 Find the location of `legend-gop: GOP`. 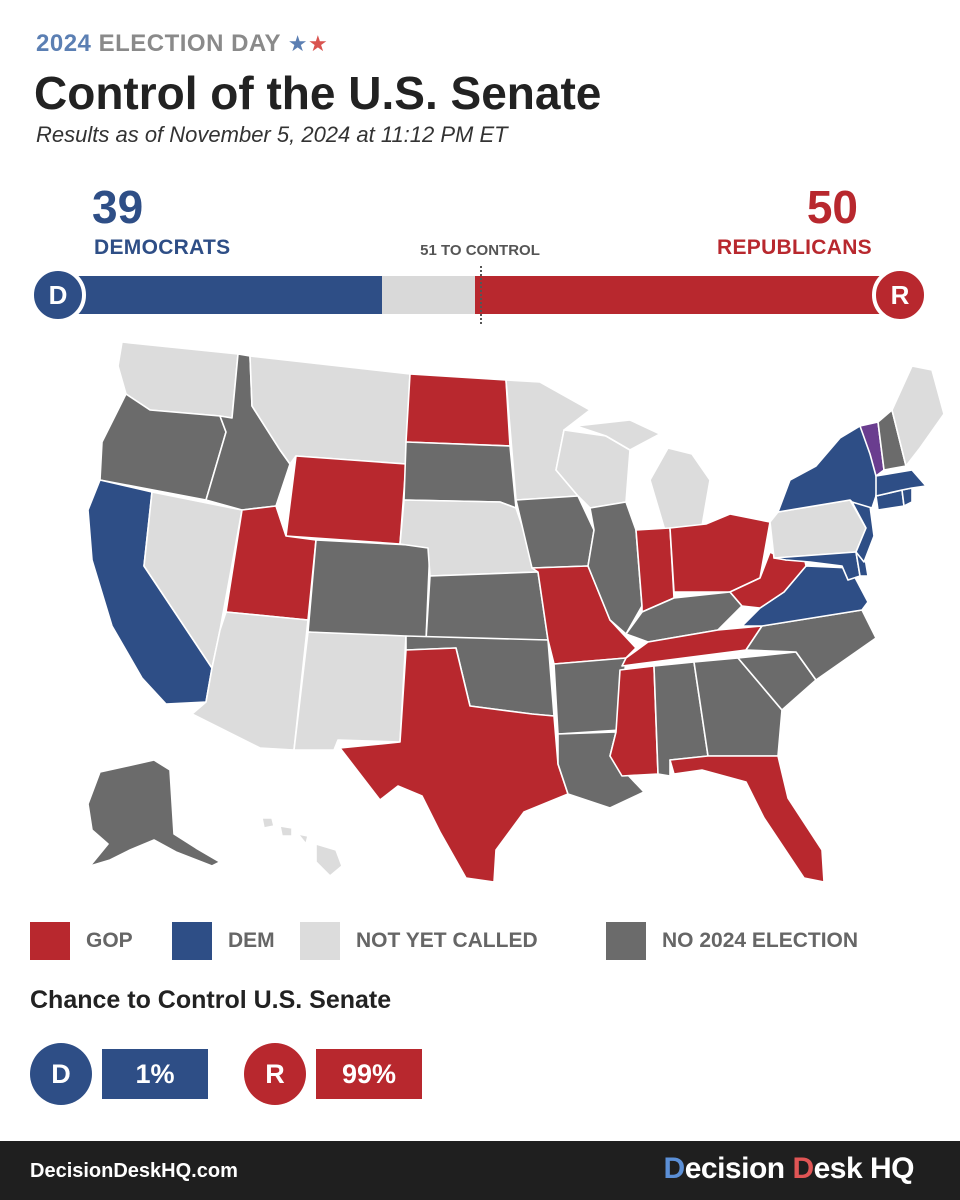

legend-gop: GOP is located at coordinates (81, 941).